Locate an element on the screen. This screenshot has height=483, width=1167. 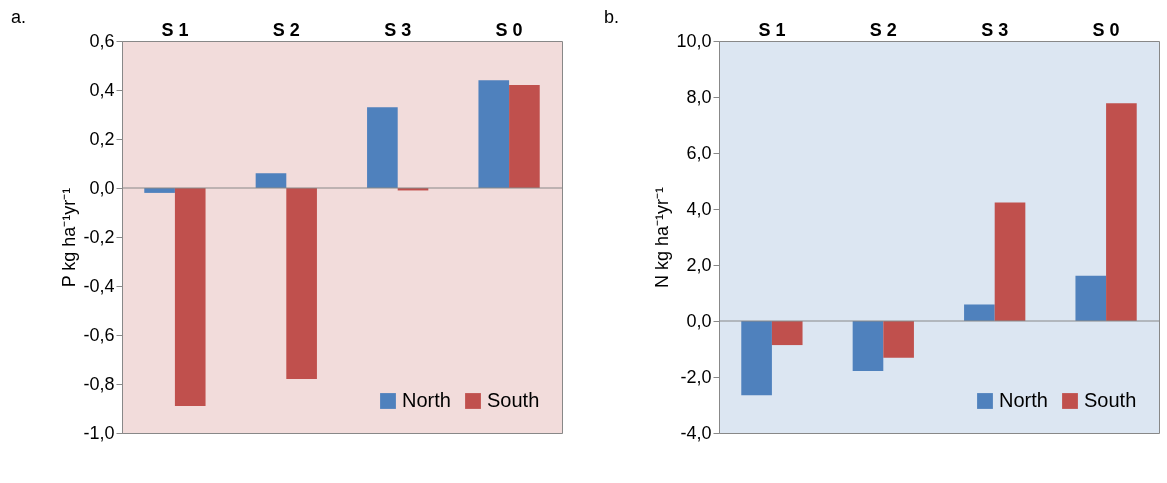
y-tick-label: -0,4 is located at coordinates (99, 285).